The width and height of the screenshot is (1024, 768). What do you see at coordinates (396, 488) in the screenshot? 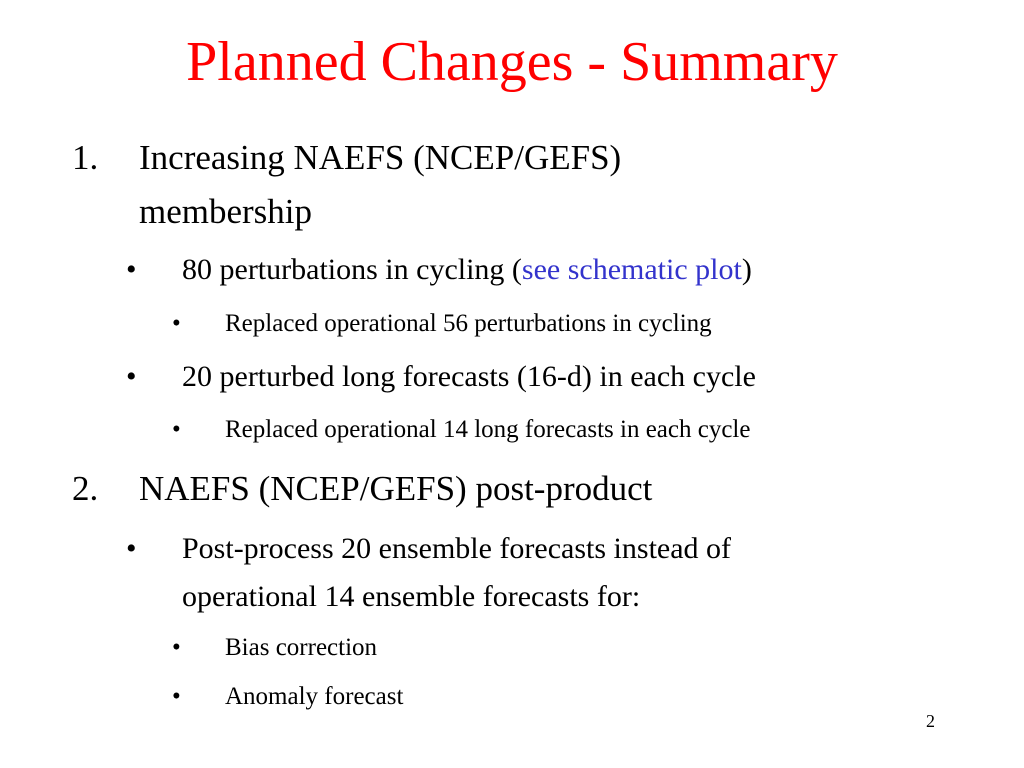
I see `item-text-line-1: NAEFS (NCEP/GEFS) post-product` at bounding box center [396, 488].